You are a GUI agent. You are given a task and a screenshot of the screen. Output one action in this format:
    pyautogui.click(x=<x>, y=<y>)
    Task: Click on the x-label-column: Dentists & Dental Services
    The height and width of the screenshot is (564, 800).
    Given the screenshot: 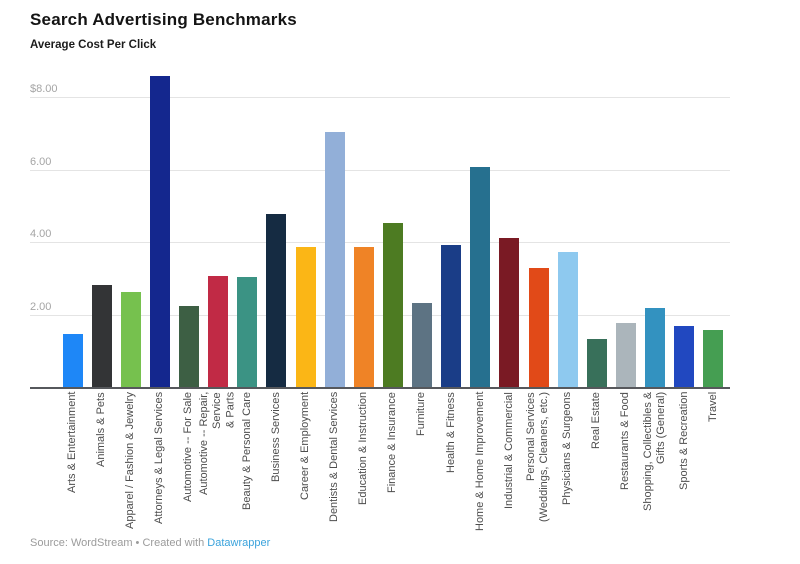 What is the action you would take?
    pyautogui.click(x=334, y=462)
    